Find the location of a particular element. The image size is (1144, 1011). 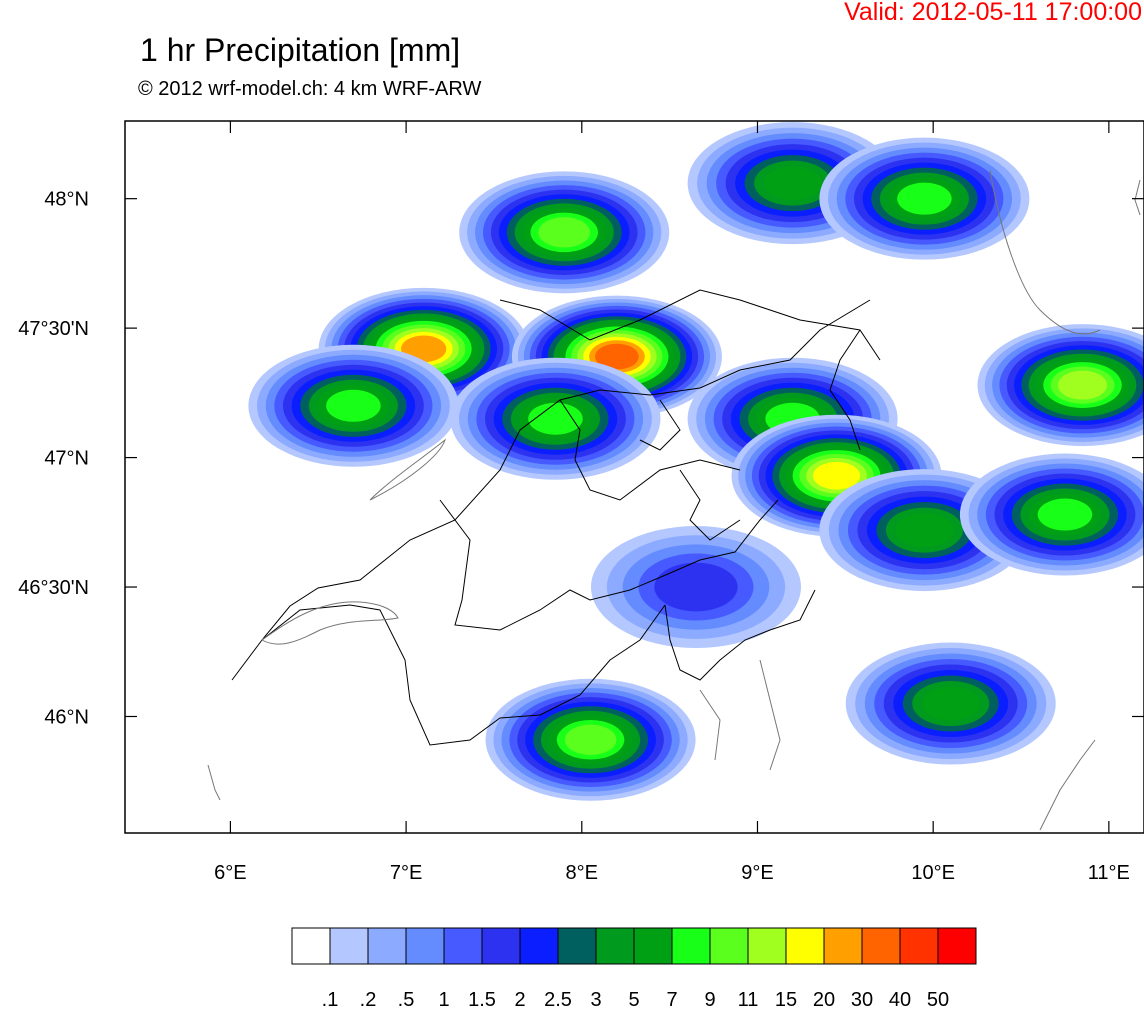

lat-tick-label: 47°30'N is located at coordinates (53, 329).